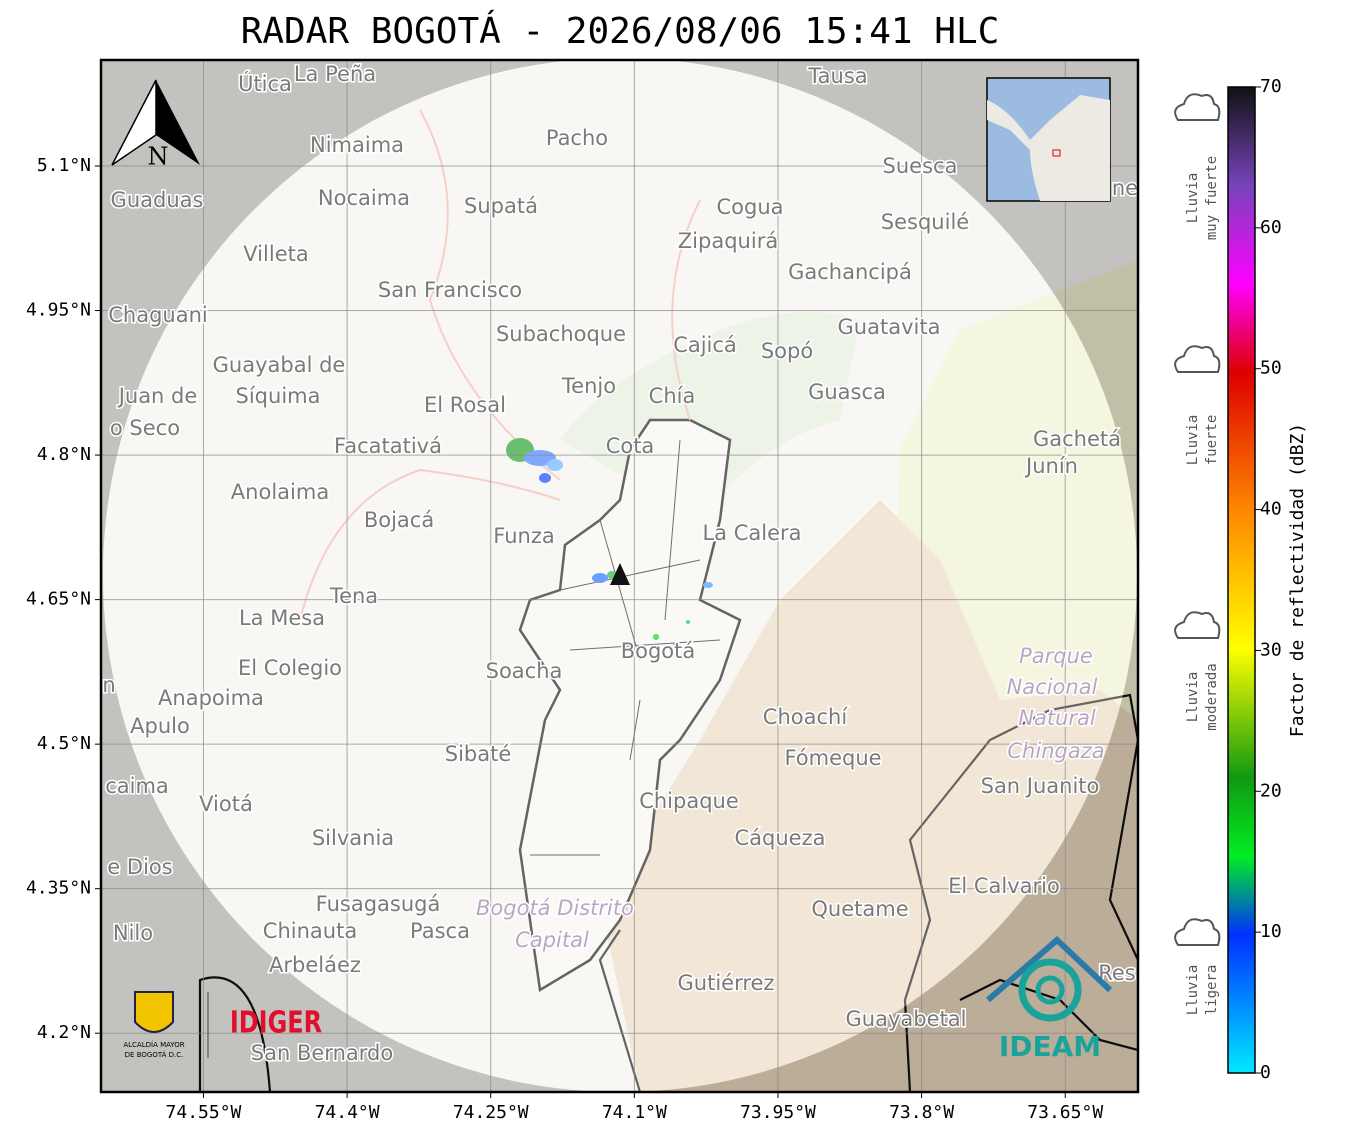 The height and width of the screenshot is (1143, 1349). I want to click on colorbar-tick-label: 40, so click(1271, 509).